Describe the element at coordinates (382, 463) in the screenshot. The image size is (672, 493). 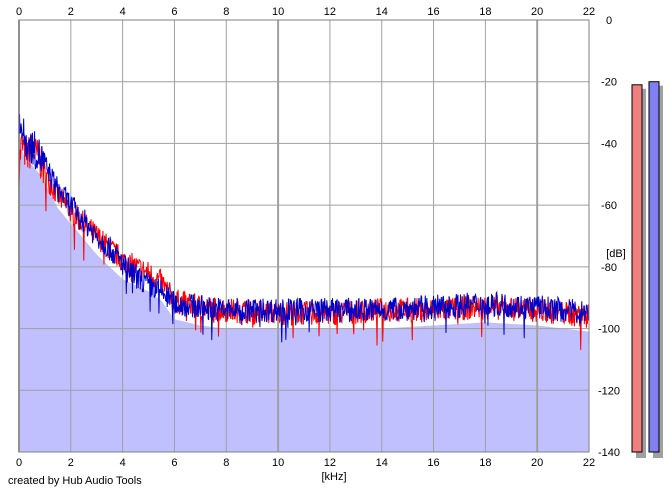
I see `x-tick-label-bottom: 14` at that location.